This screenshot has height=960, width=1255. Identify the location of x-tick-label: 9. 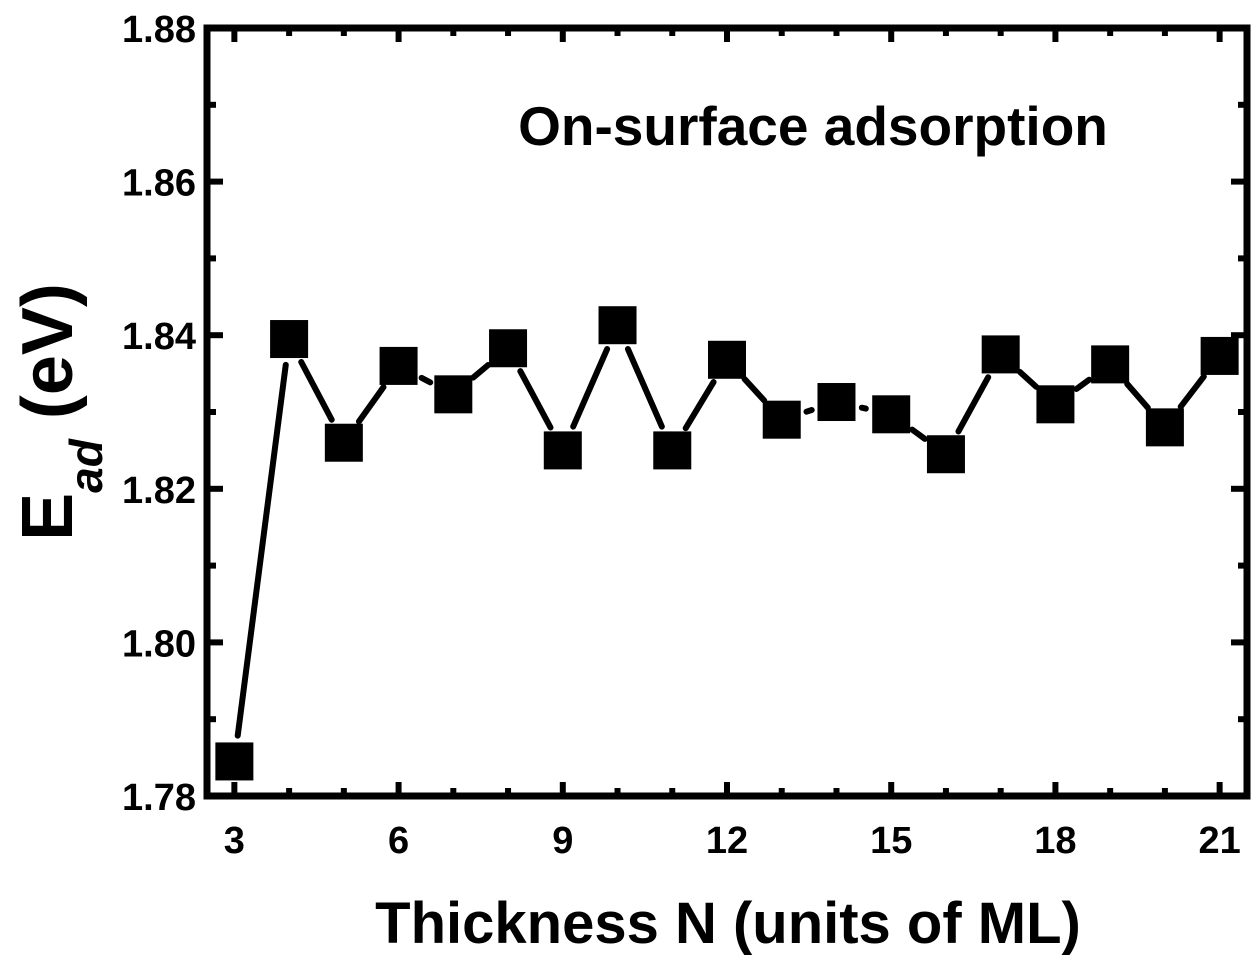
(562, 841).